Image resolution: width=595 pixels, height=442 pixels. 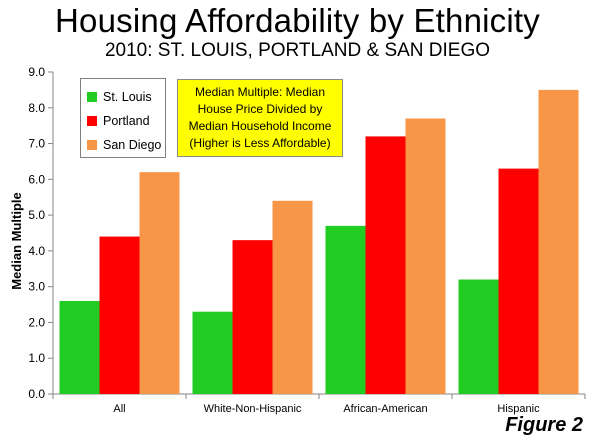 What do you see at coordinates (36, 287) in the screenshot?
I see `y-tick-label: 3.0` at bounding box center [36, 287].